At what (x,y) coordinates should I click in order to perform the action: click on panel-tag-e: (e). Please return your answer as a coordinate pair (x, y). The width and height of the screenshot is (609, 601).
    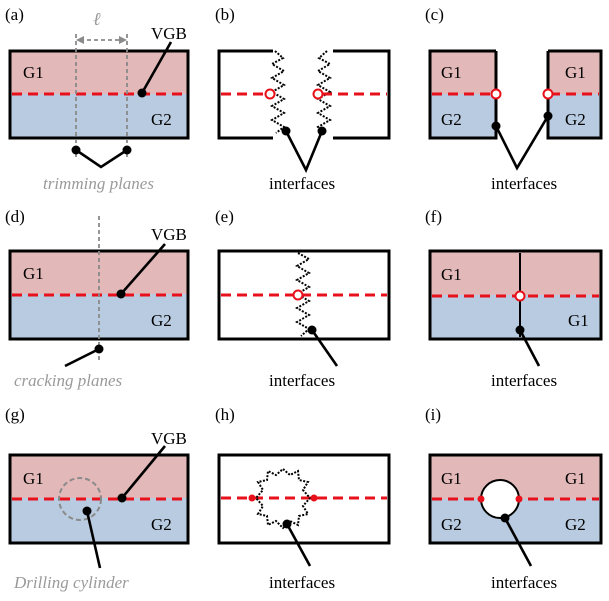
    Looking at the image, I should click on (224, 216).